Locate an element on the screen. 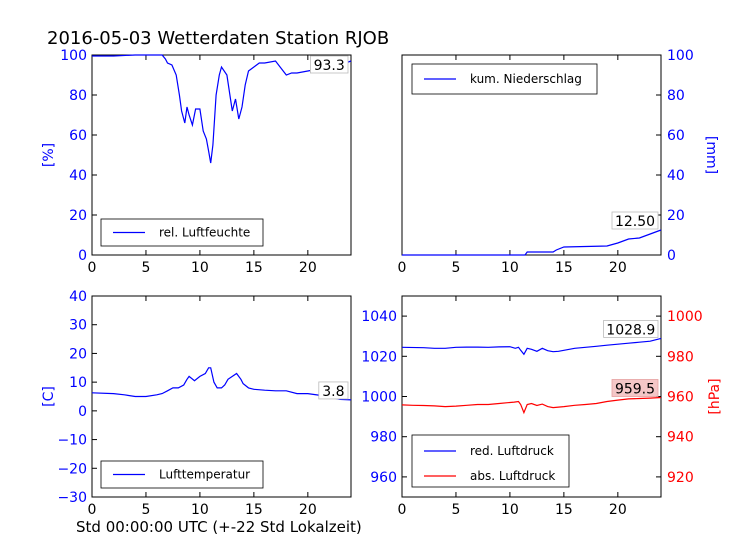 This screenshot has width=736, height=552. legend-label: abs. Luftdruck is located at coordinates (512, 476).